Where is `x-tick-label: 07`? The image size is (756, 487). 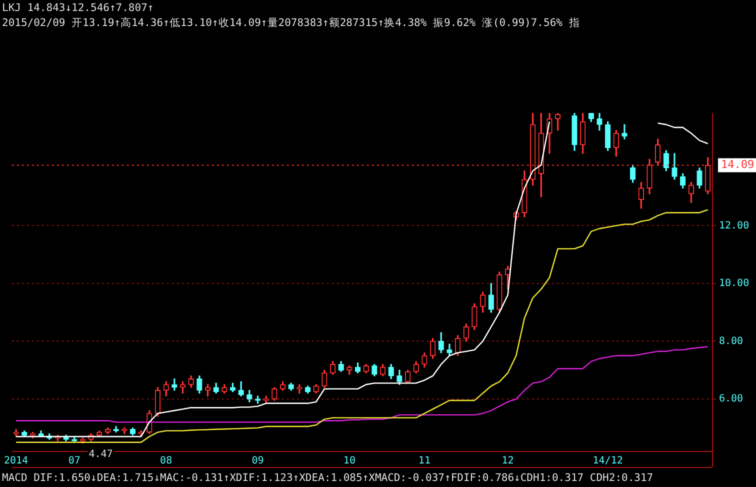
x-tick-label: 07 is located at coordinates (74, 461).